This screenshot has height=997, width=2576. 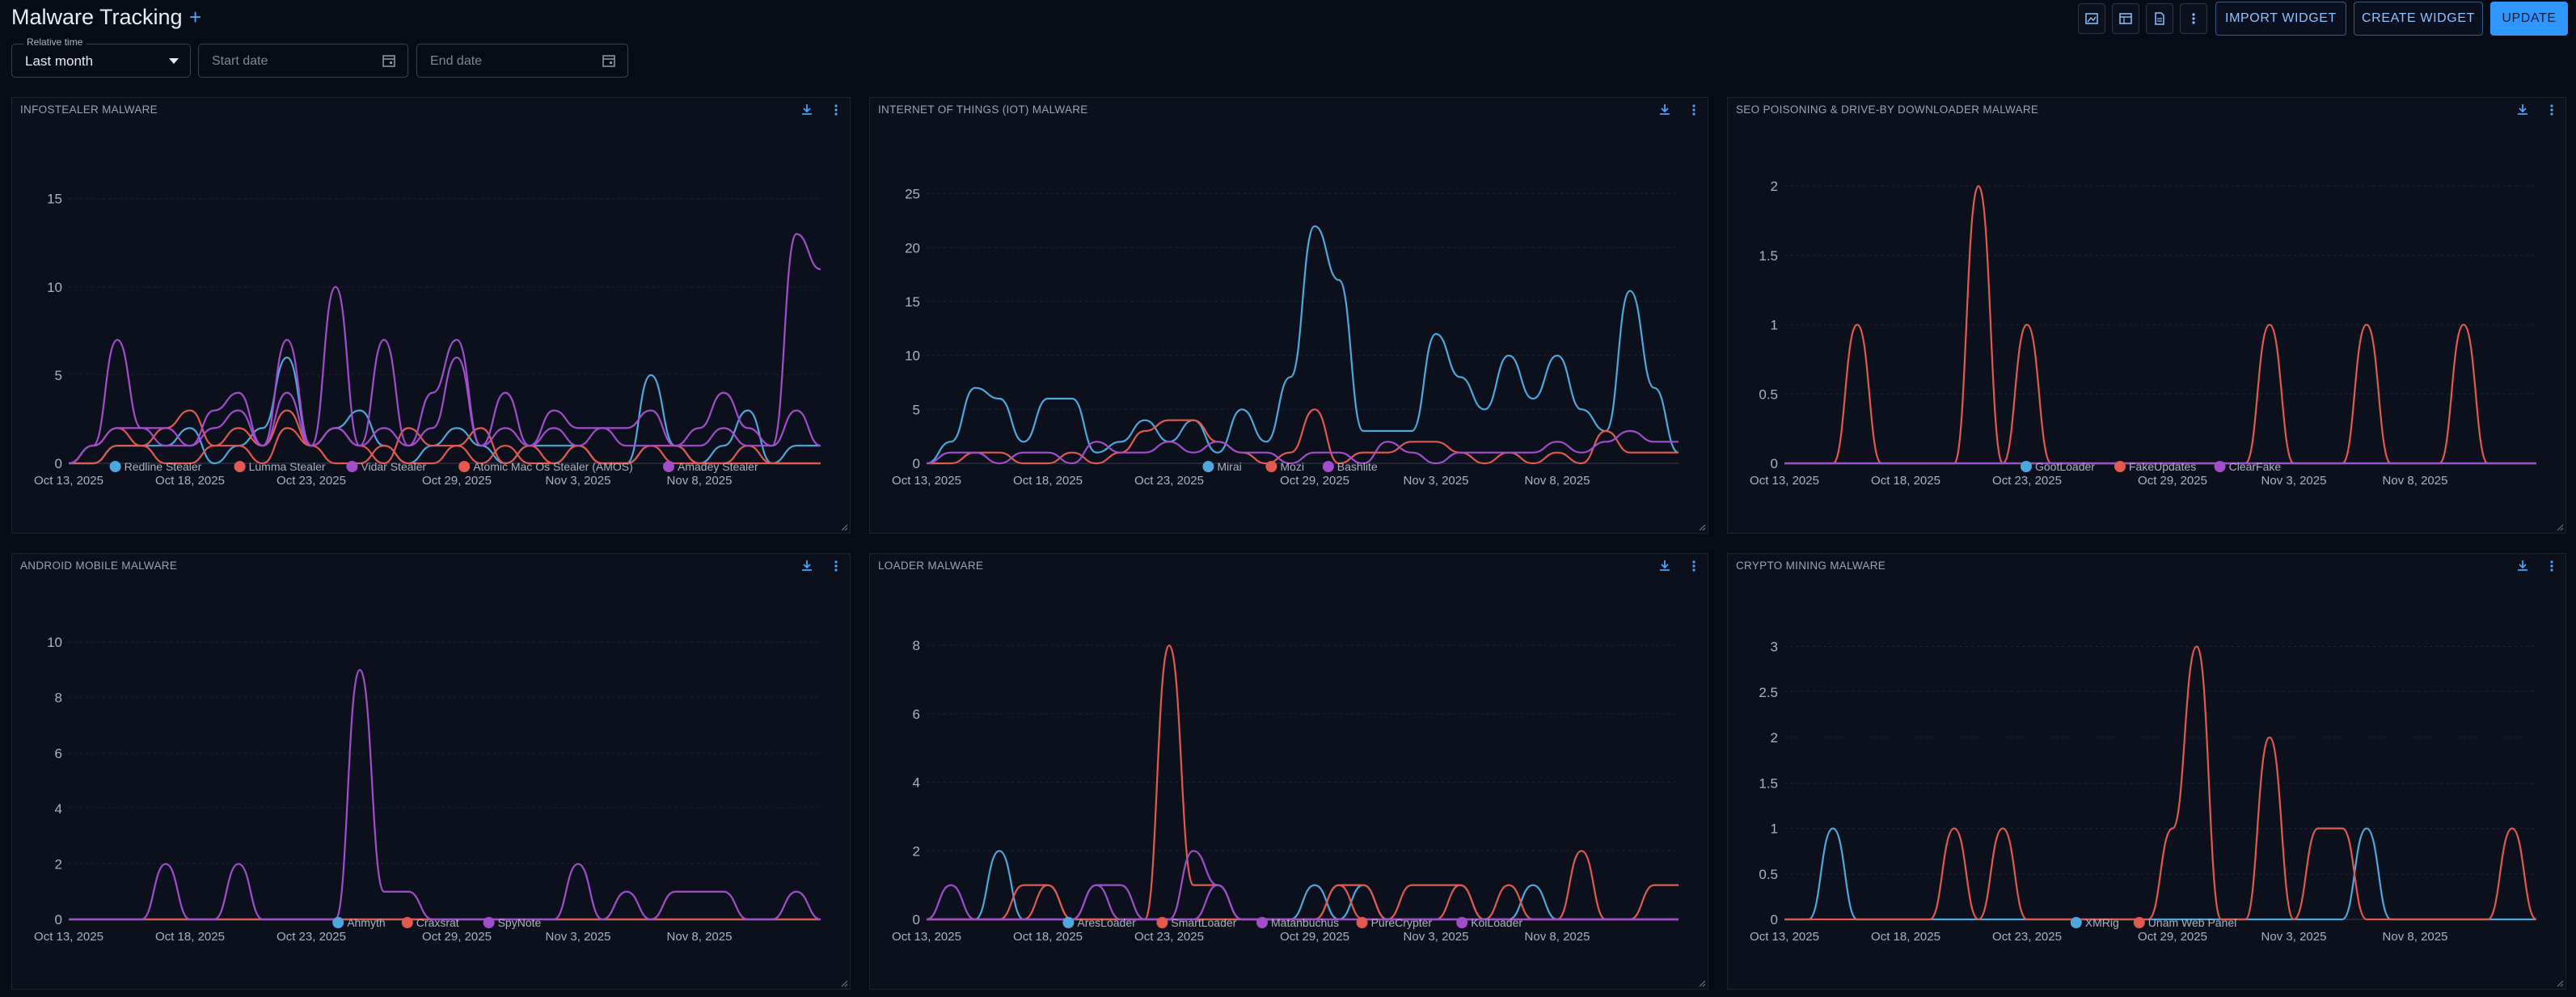 I want to click on y-tick-label: 2, so click(x=58, y=864).